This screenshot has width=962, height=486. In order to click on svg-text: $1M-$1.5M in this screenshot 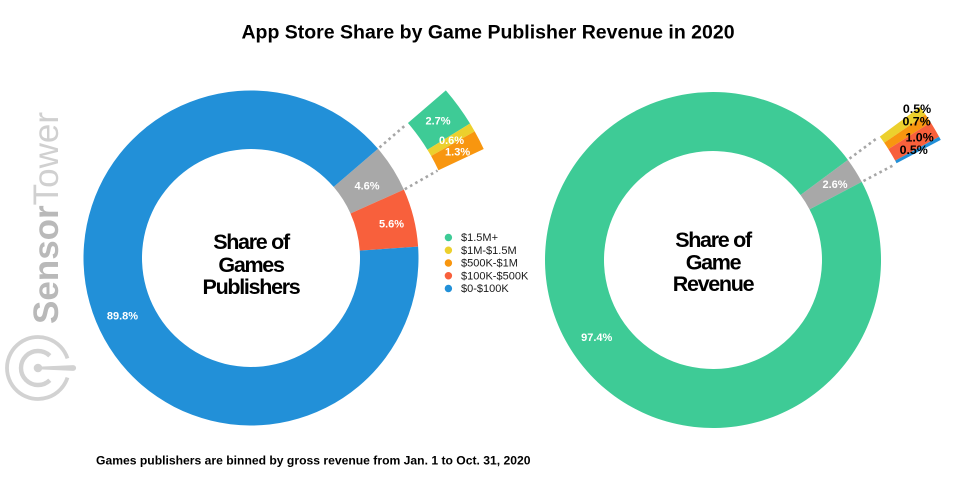, I will do `click(489, 251)`.